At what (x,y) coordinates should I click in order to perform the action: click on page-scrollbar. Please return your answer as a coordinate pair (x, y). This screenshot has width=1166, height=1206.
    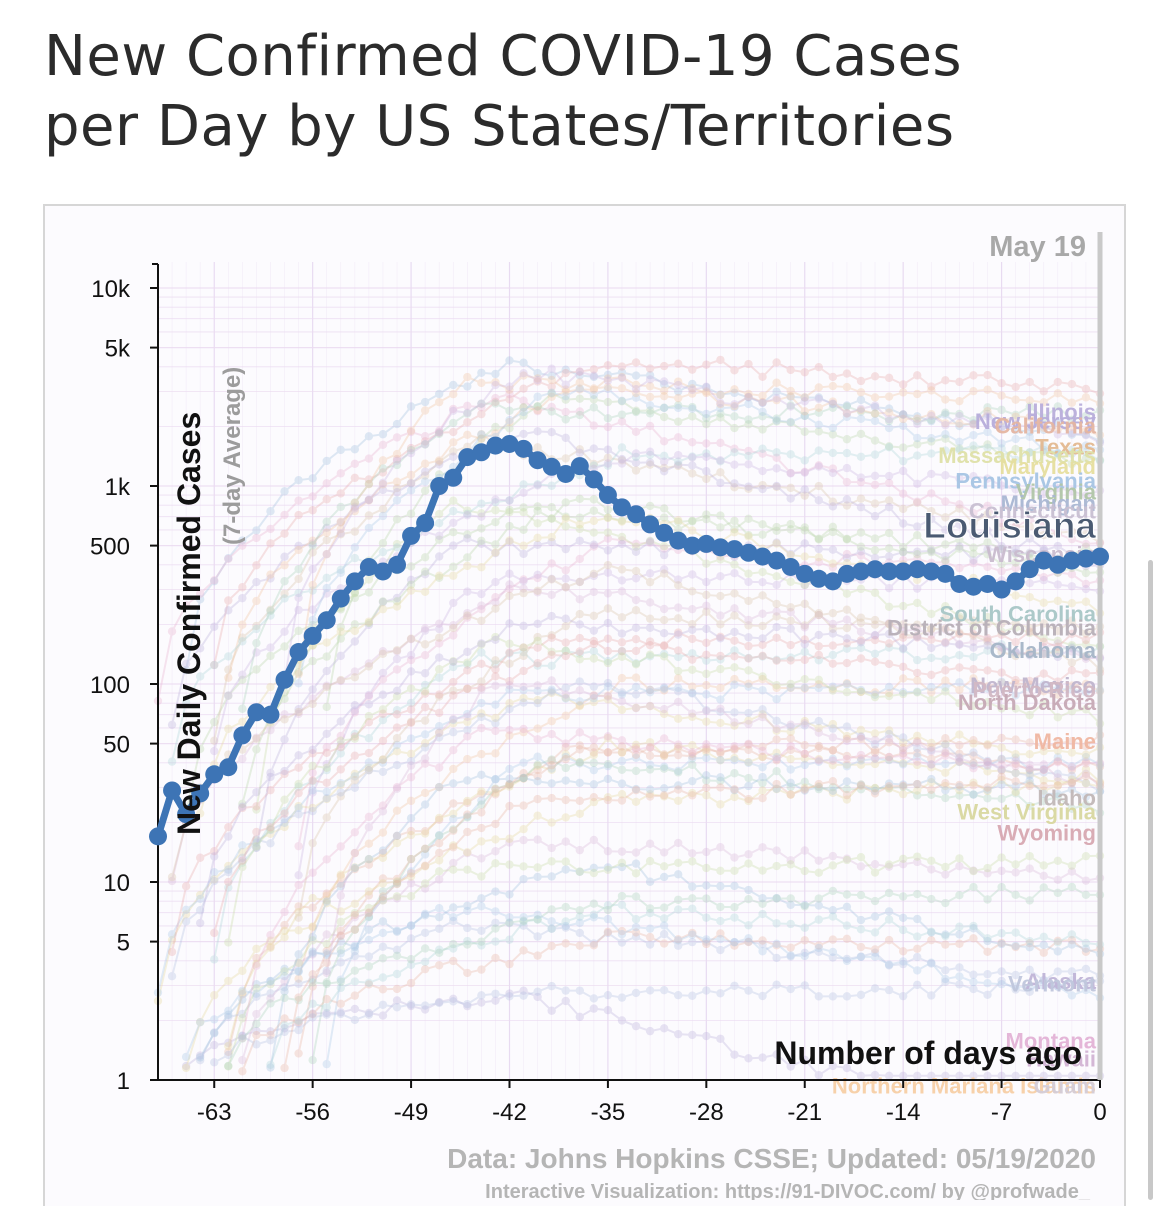
    Looking at the image, I should click on (1150, 880).